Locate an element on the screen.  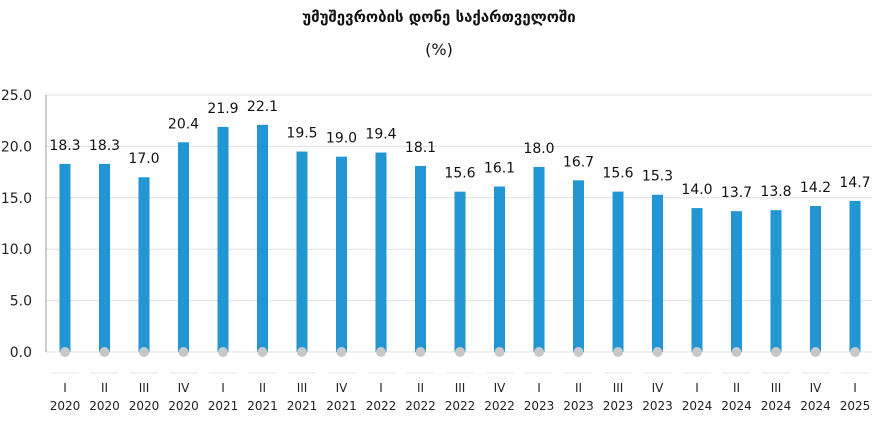
chart-title: უმუშევრობის დონე საქართველოში is located at coordinates (439, 17).